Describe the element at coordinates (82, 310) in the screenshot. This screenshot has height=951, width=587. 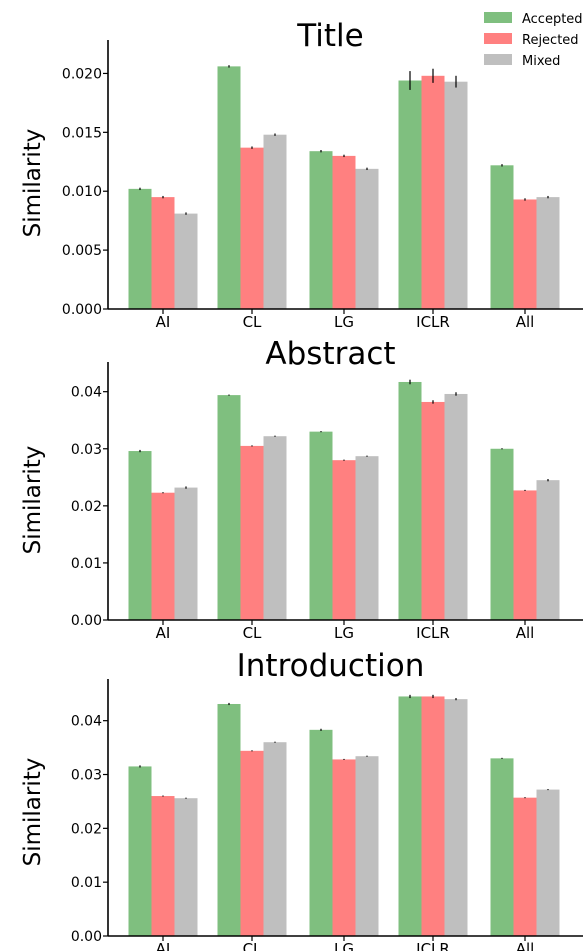
I see `y-tick-label: 0.000` at that location.